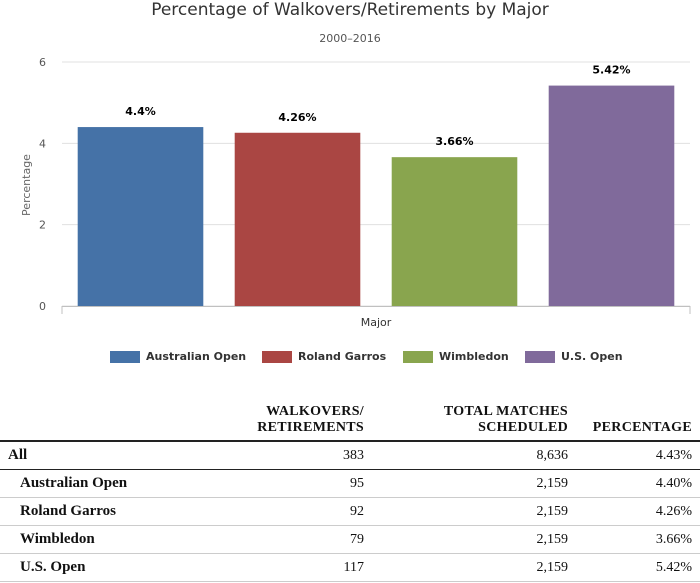  Describe the element at coordinates (638, 511) in the screenshot. I see `row-percentage: 4.26%` at that location.